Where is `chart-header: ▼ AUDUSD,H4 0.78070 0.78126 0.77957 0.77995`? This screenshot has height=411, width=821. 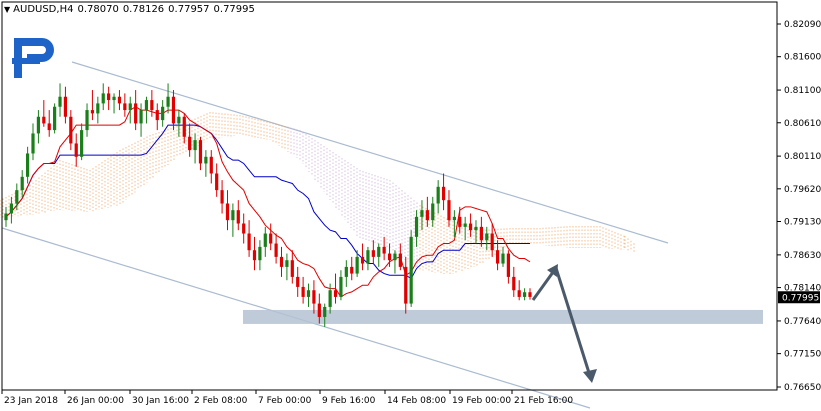 chart-header: ▼ AUDUSD,H4 0.78070 0.78126 0.77957 0.77995 is located at coordinates (131, 9).